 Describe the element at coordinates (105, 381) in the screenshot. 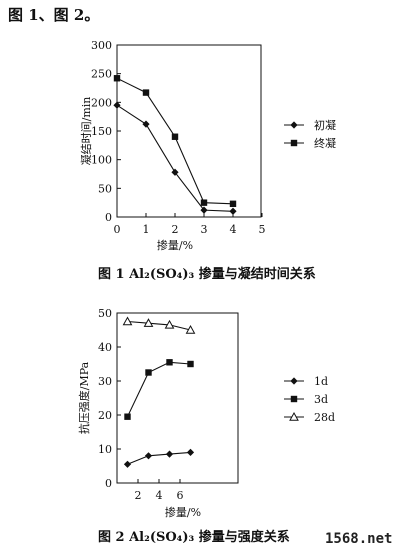

I see `chart2-ytick-label: 30` at that location.